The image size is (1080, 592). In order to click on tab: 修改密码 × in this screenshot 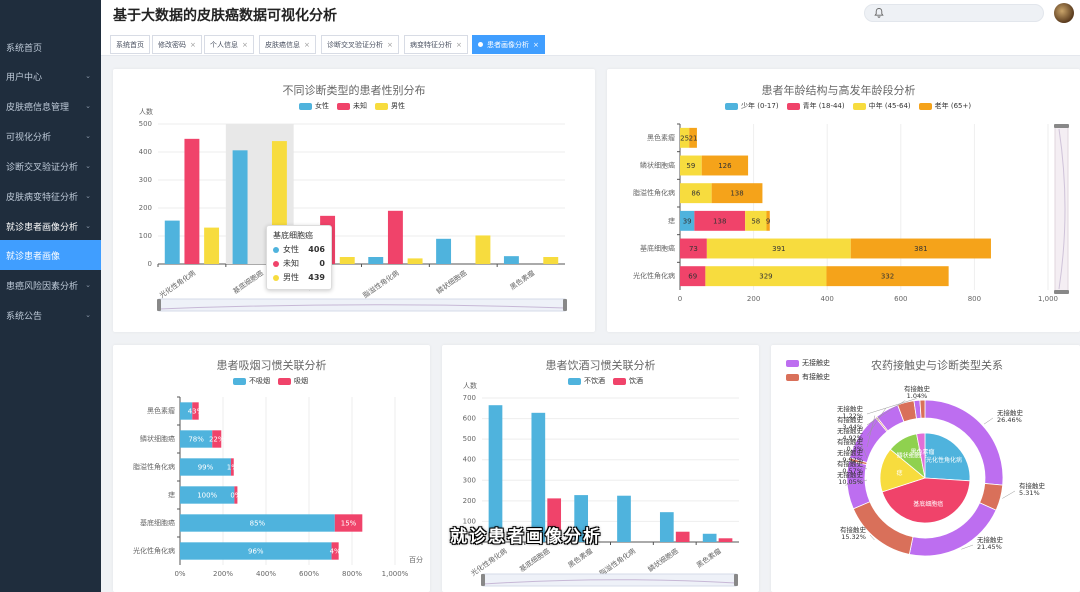, I will do `click(177, 44)`.